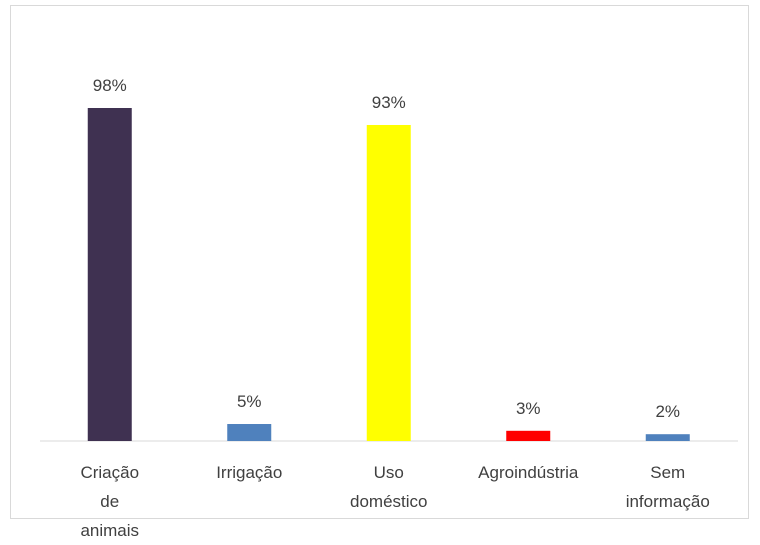 Image resolution: width=760 pixels, height=545 pixels. What do you see at coordinates (528, 472) in the screenshot?
I see `x-tick-label: Agroindústria` at bounding box center [528, 472].